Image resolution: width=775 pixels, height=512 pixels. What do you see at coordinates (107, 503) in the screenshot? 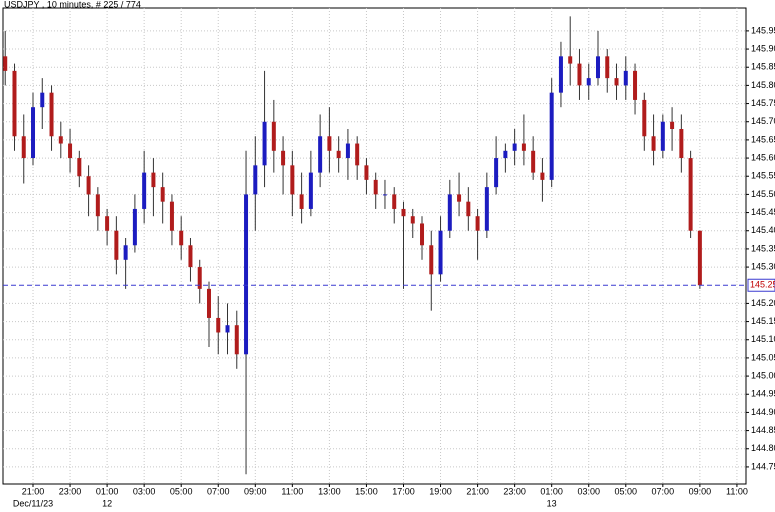
I see `date-label: 12` at bounding box center [107, 503].